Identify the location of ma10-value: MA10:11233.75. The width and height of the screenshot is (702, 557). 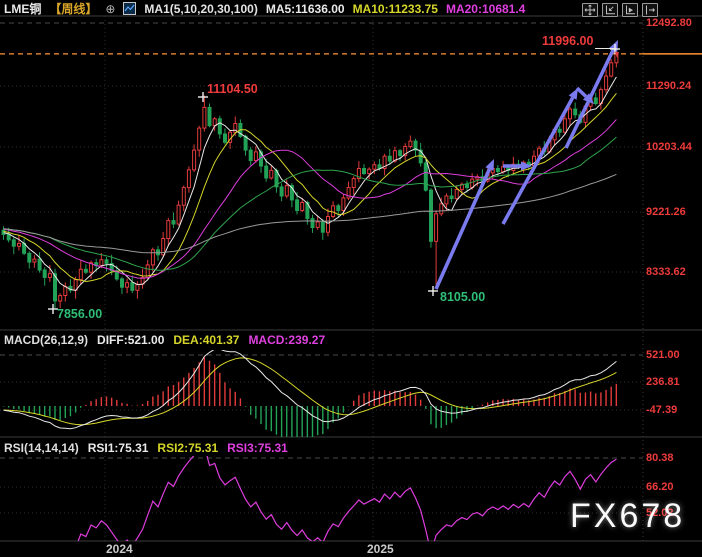
(395, 8).